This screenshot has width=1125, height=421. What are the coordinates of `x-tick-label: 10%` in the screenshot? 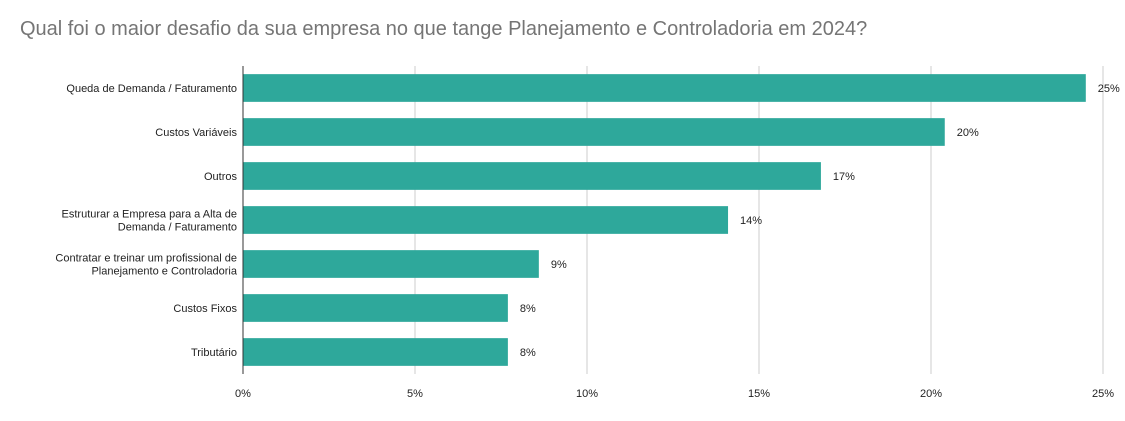 It's located at (587, 394).